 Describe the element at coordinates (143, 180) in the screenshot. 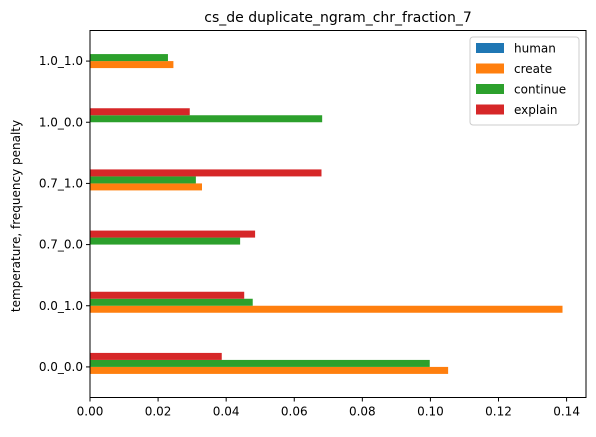

I see `bar-continue-0.7_1.0` at that location.